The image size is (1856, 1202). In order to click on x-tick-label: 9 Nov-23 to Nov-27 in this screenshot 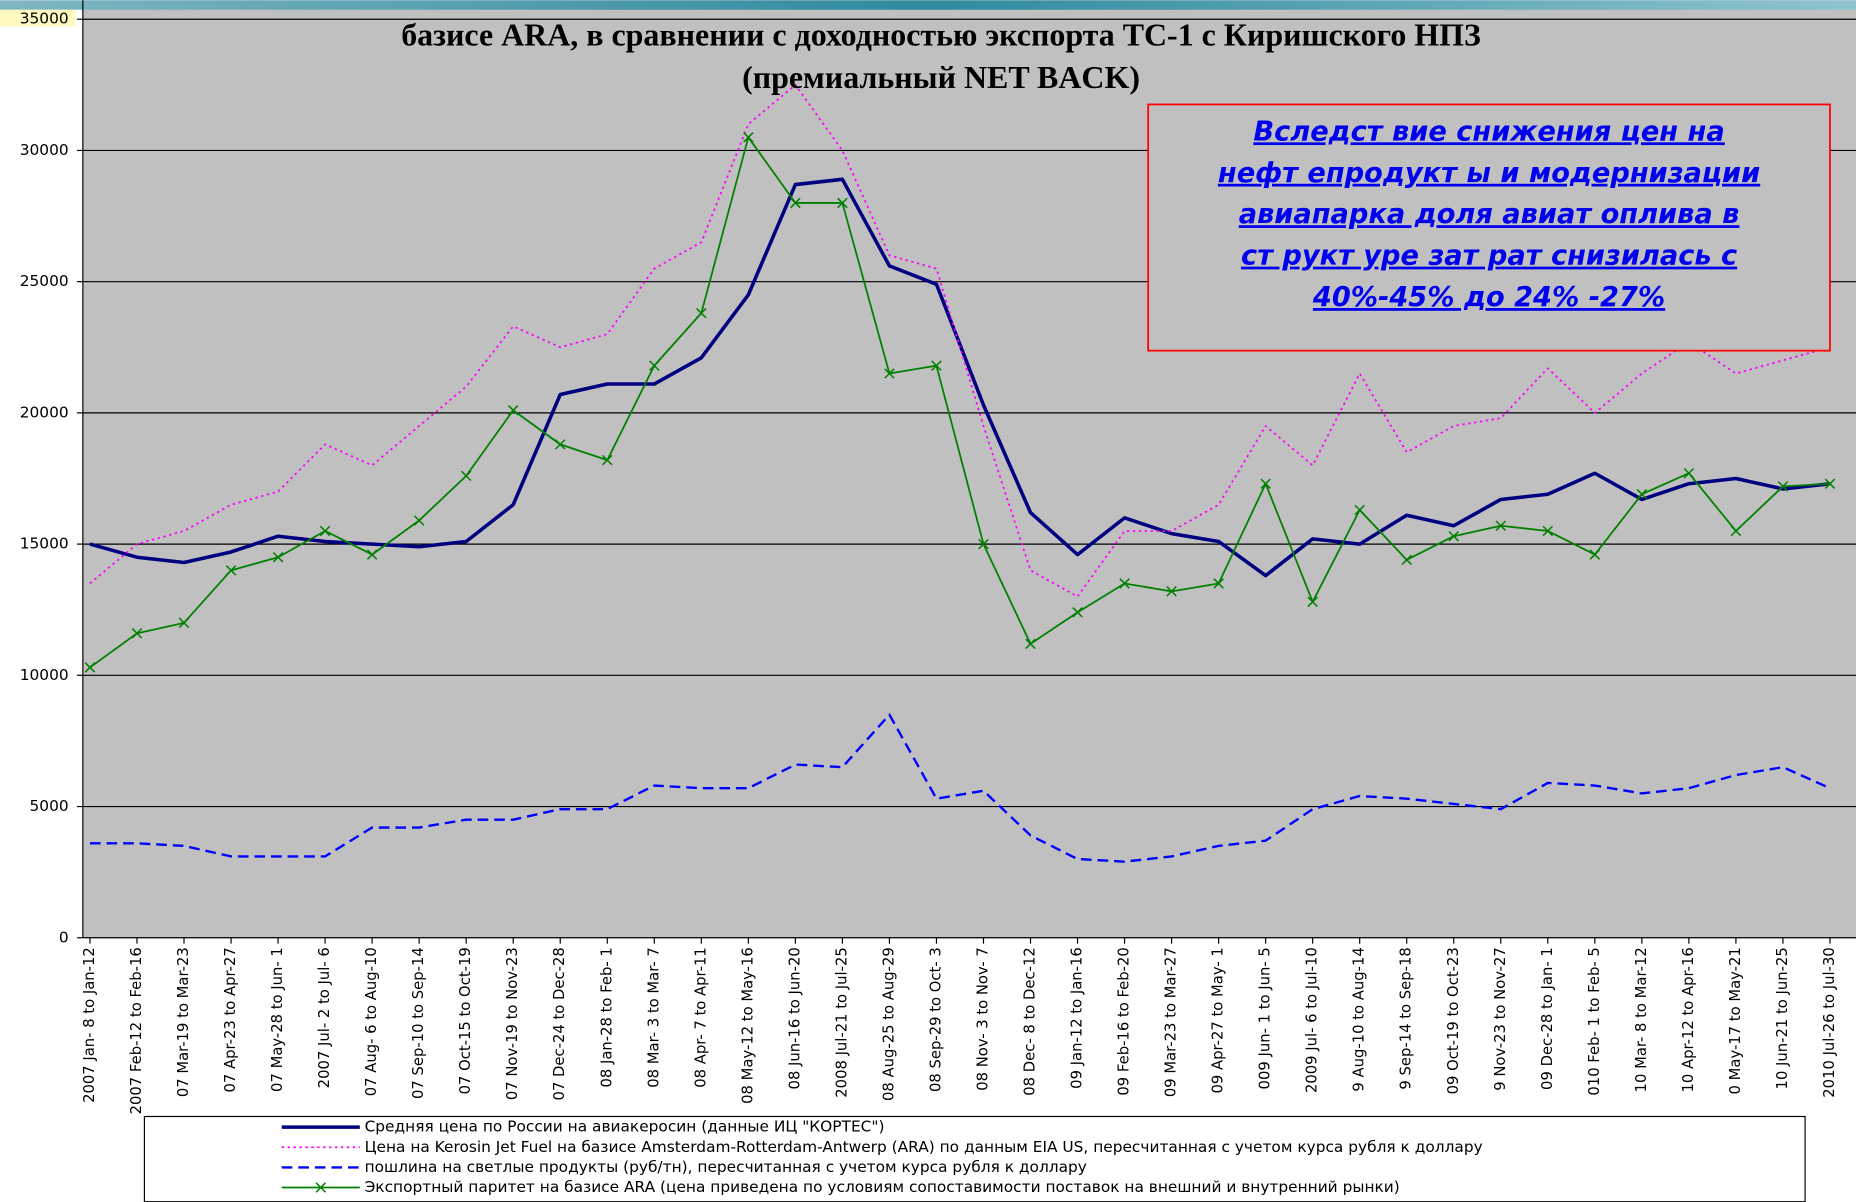, I will do `click(1500, 1019)`.